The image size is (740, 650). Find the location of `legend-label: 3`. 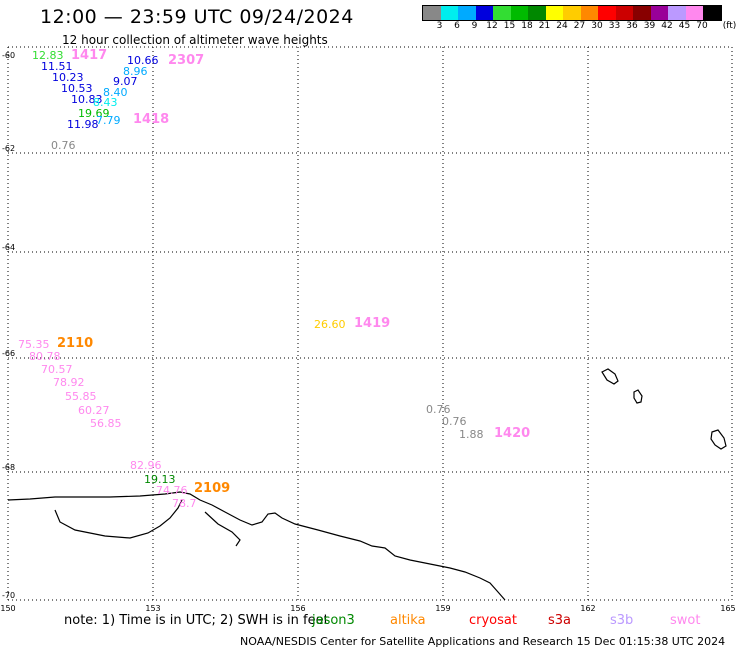

legend-label: 3 is located at coordinates (439, 26).